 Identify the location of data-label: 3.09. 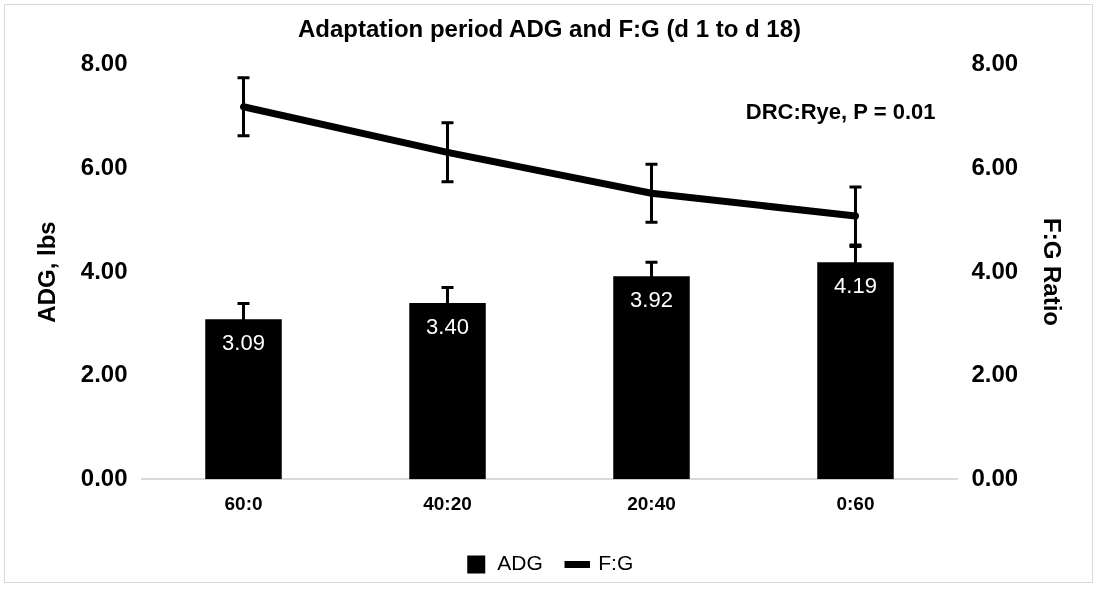
(243, 343).